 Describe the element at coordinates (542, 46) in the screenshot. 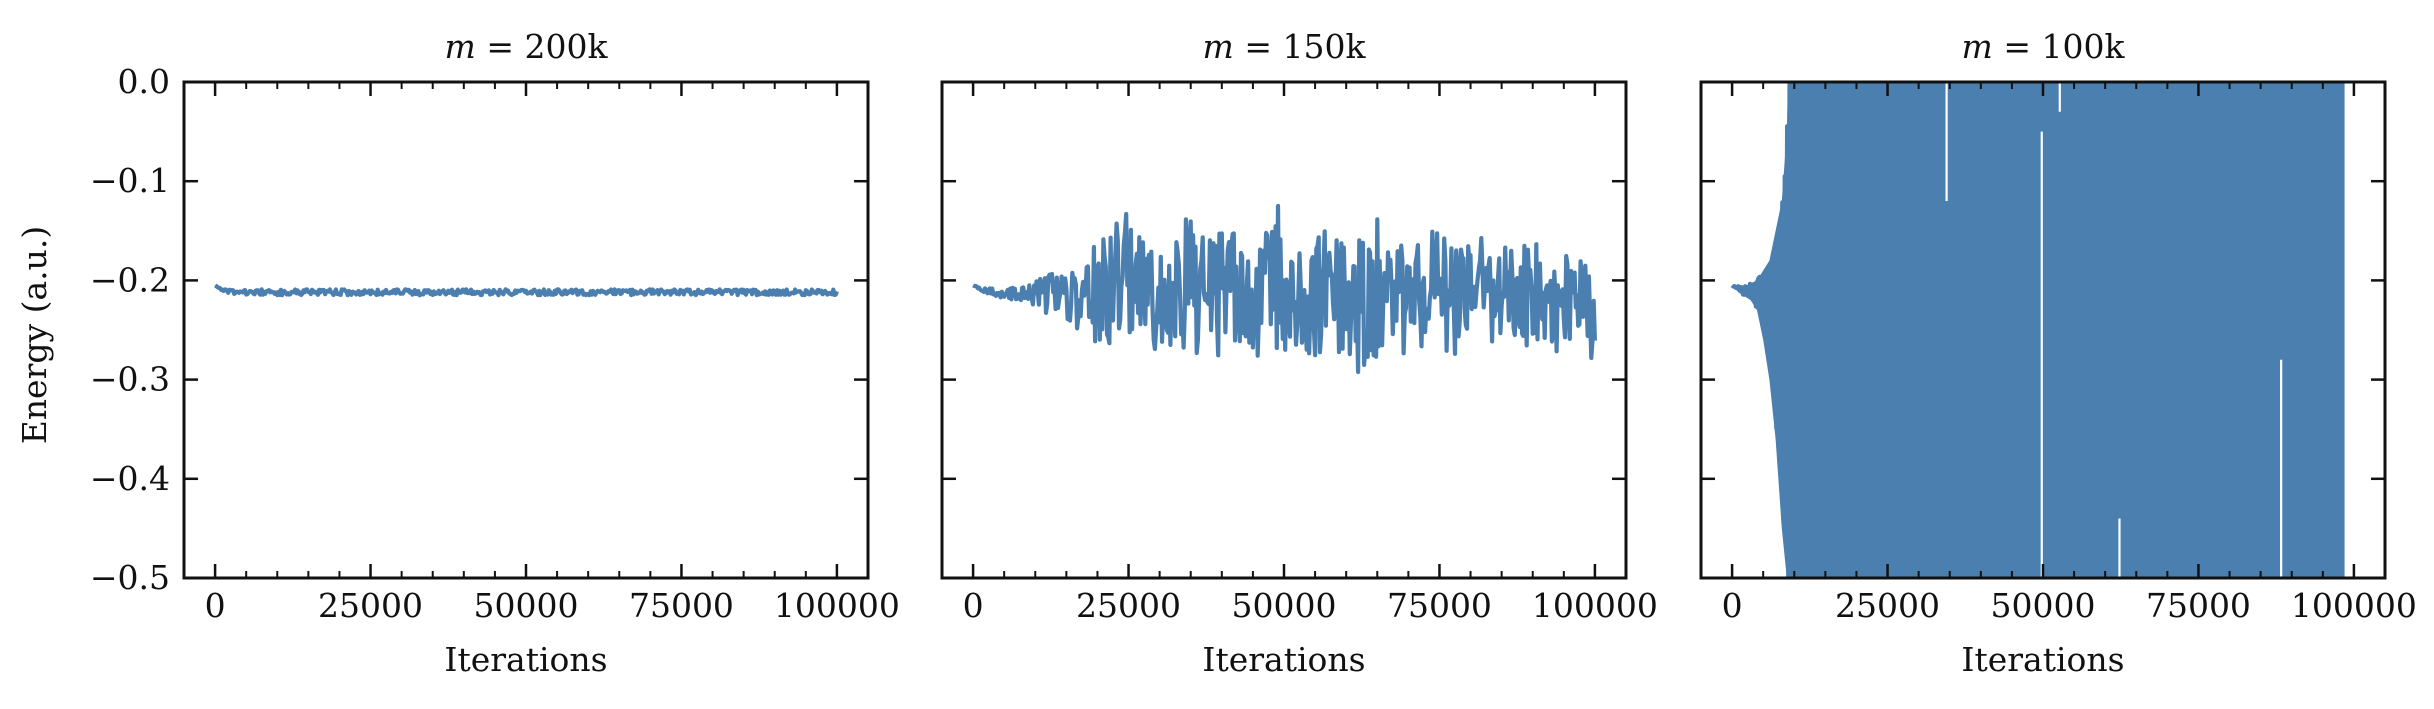

I see `subplot-title-value: = 200k` at that location.